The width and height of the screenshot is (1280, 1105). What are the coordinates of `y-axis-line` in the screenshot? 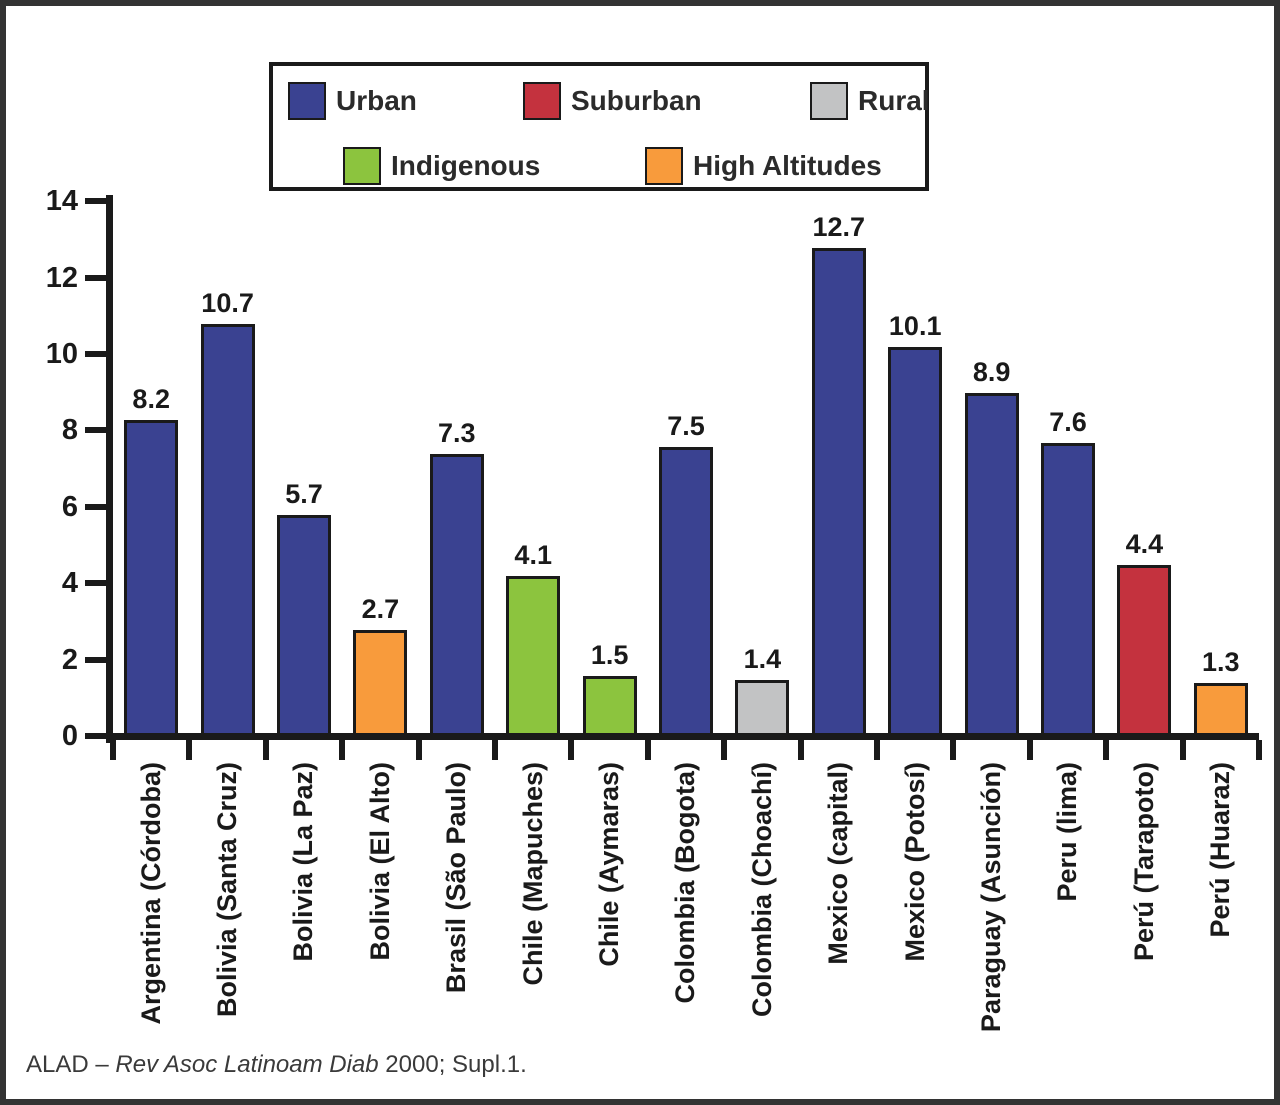 It's located at (109, 469).